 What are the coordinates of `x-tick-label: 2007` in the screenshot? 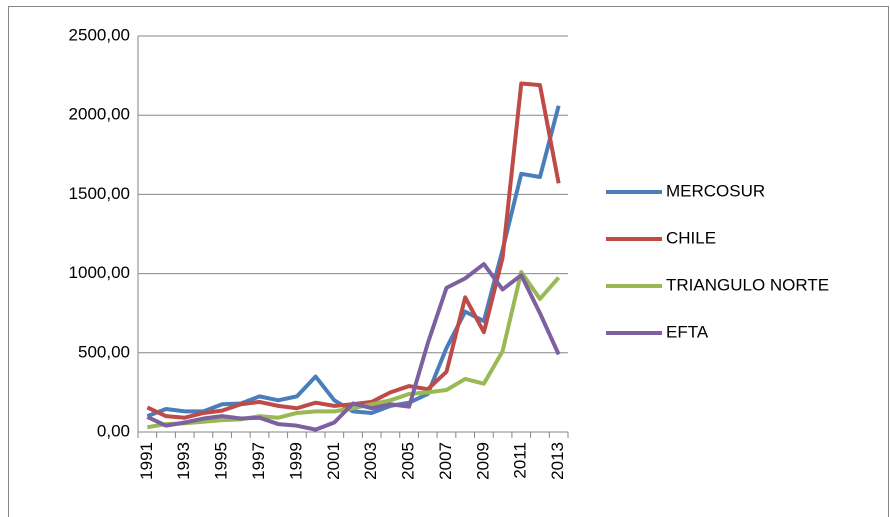 It's located at (445, 461).